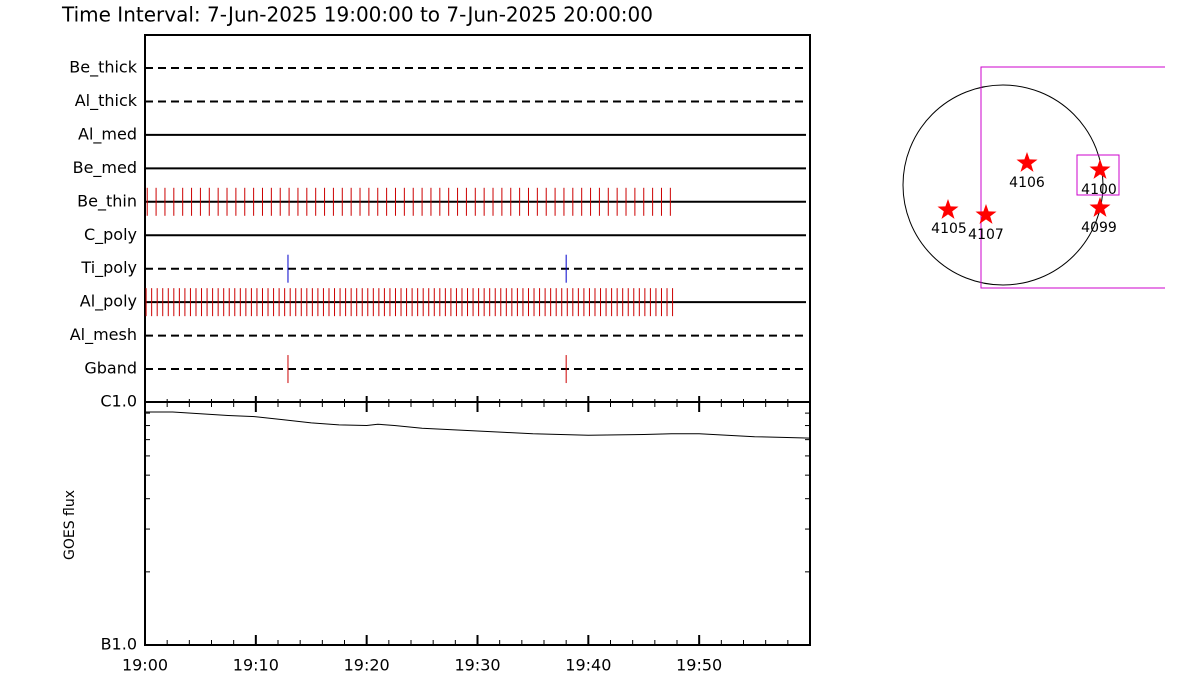 This screenshot has height=700, width=1200. I want to click on channel-label: Gband, so click(110, 368).